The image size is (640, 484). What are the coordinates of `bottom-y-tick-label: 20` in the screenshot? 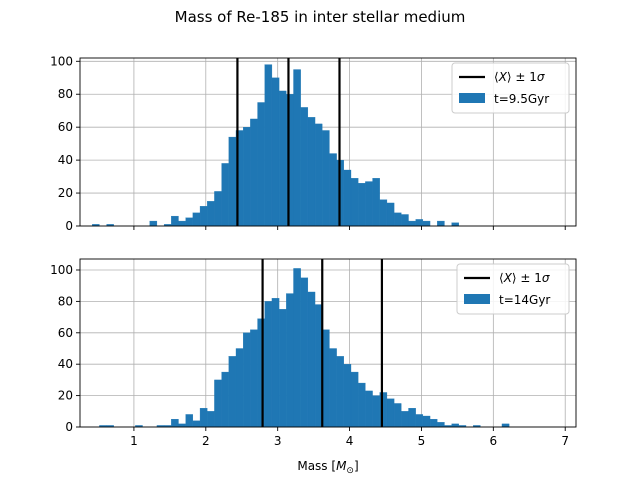 It's located at (65, 396).